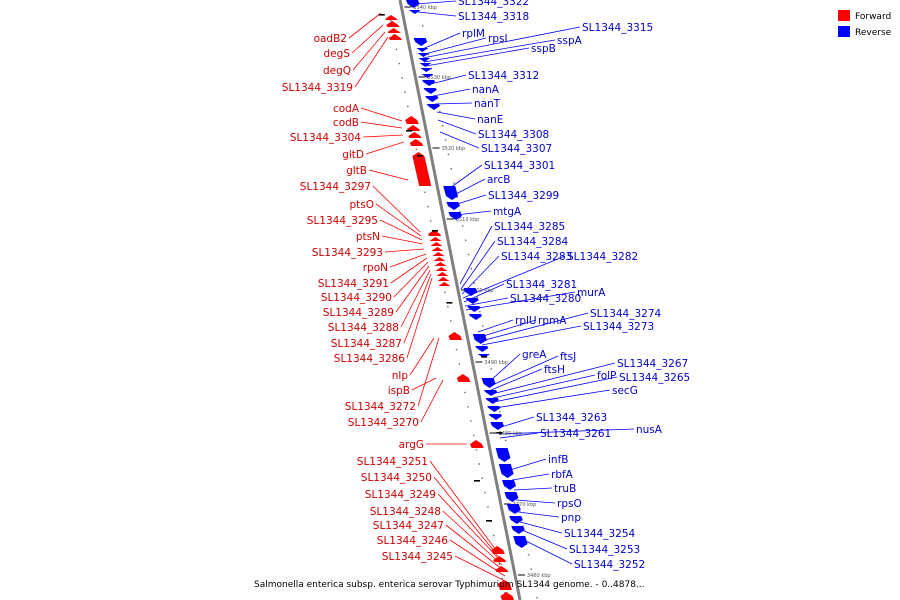 The height and width of the screenshot is (600, 900). I want to click on reverse-gene-label: SL1344_3263, so click(571, 418).